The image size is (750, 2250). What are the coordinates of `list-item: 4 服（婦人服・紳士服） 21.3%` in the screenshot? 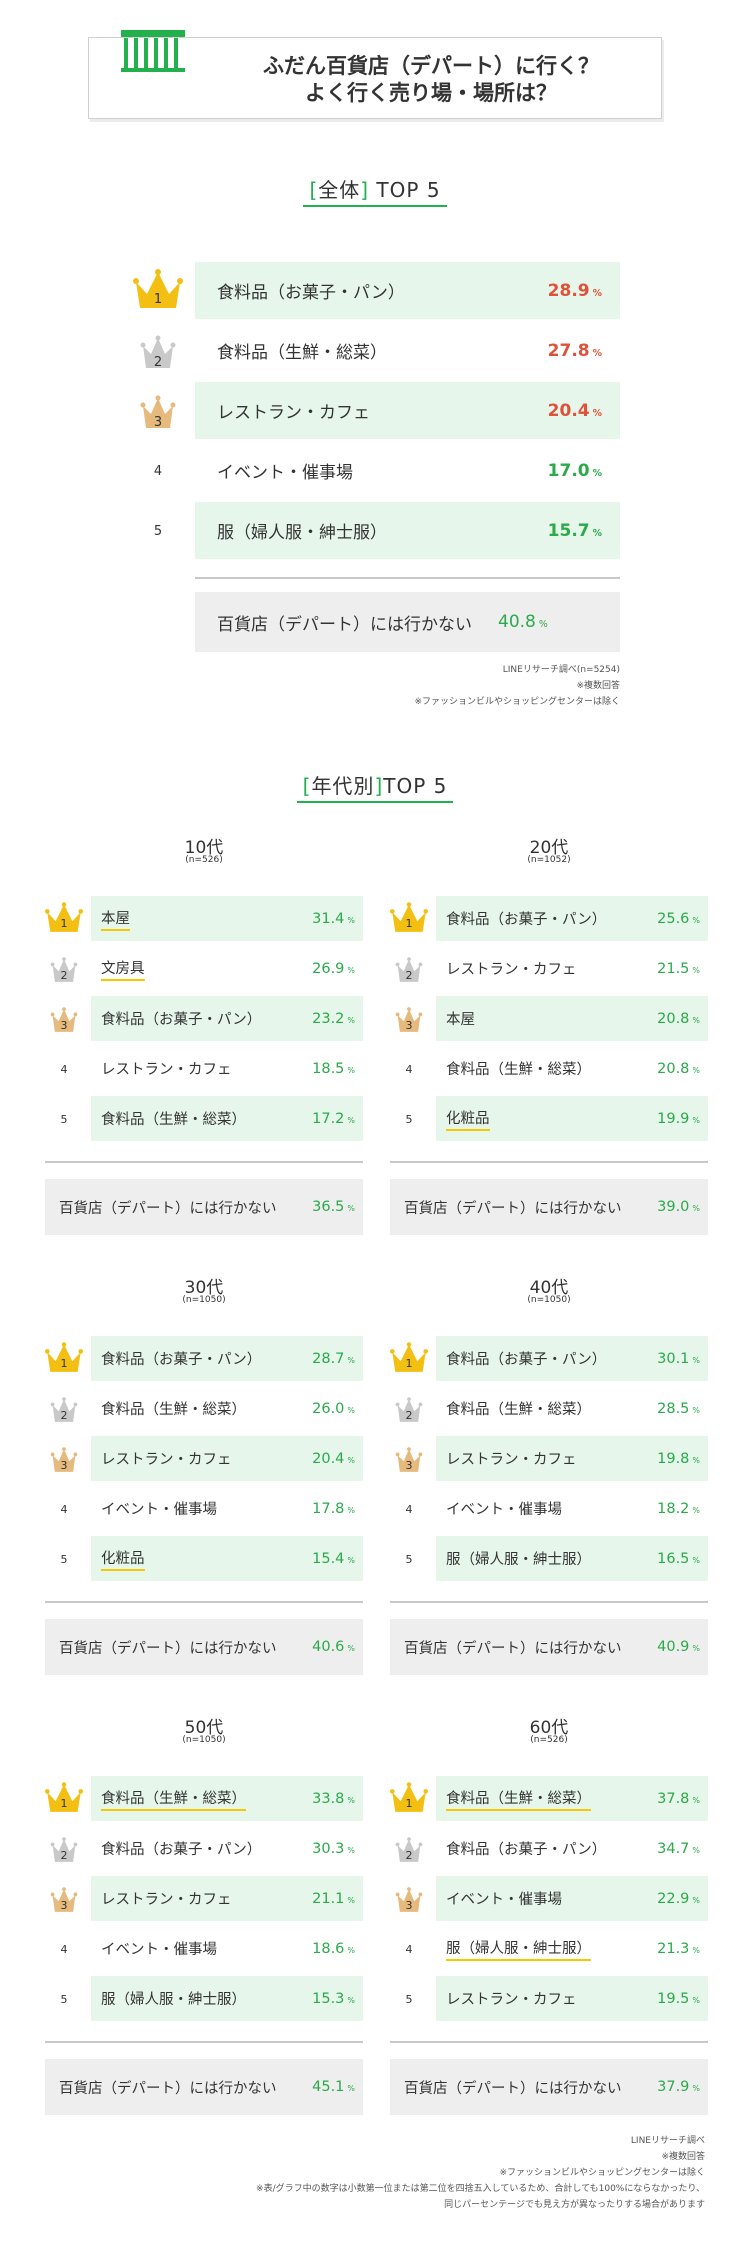 It's located at (549, 1948).